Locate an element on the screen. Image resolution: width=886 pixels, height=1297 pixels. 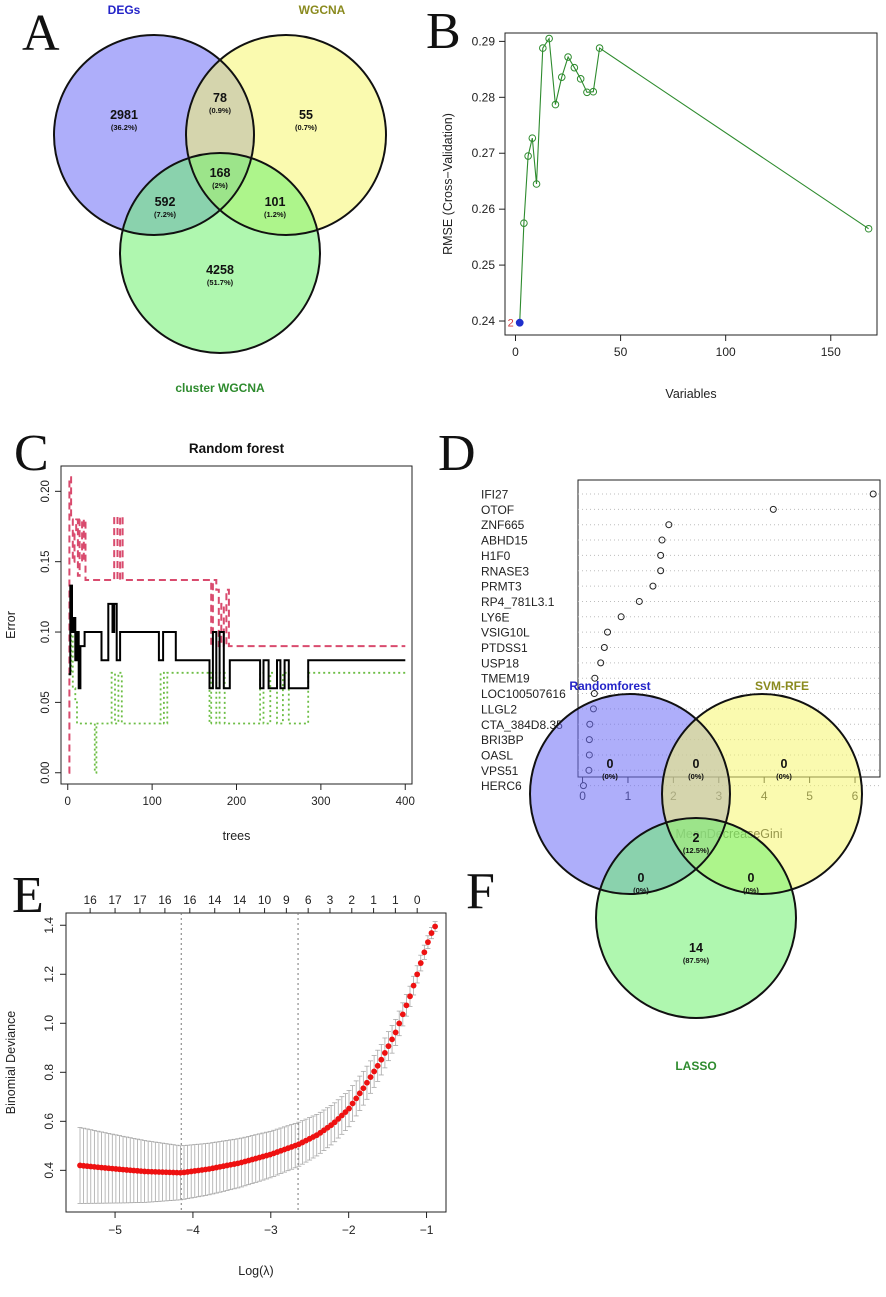
venn-f-set-label-2: SVM-RFE is located at coordinates (782, 686).